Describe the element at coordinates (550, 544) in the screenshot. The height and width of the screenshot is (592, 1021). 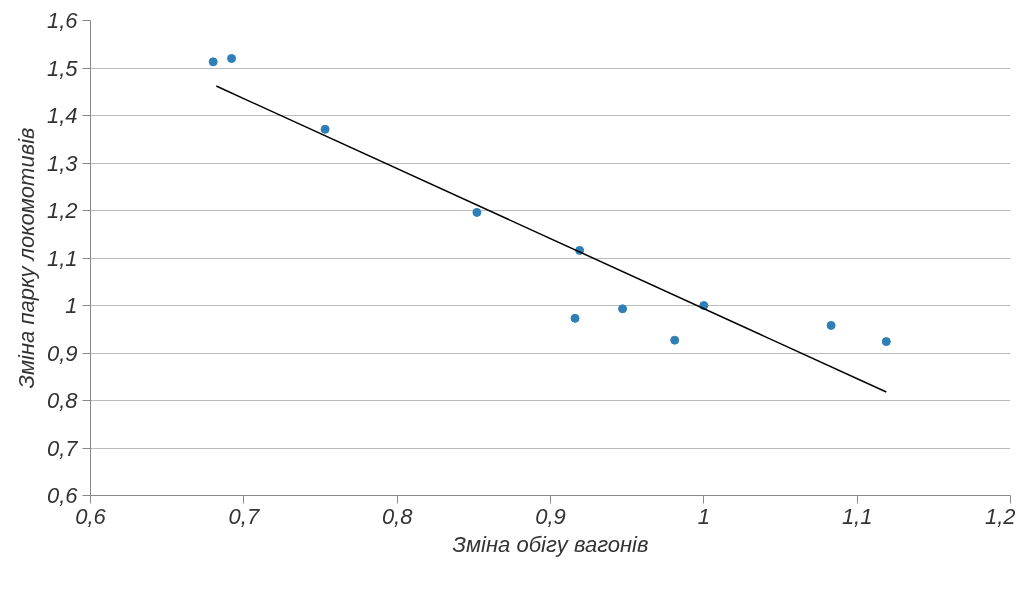
I see `x-axis-title: Зміна обігу вагонів` at that location.